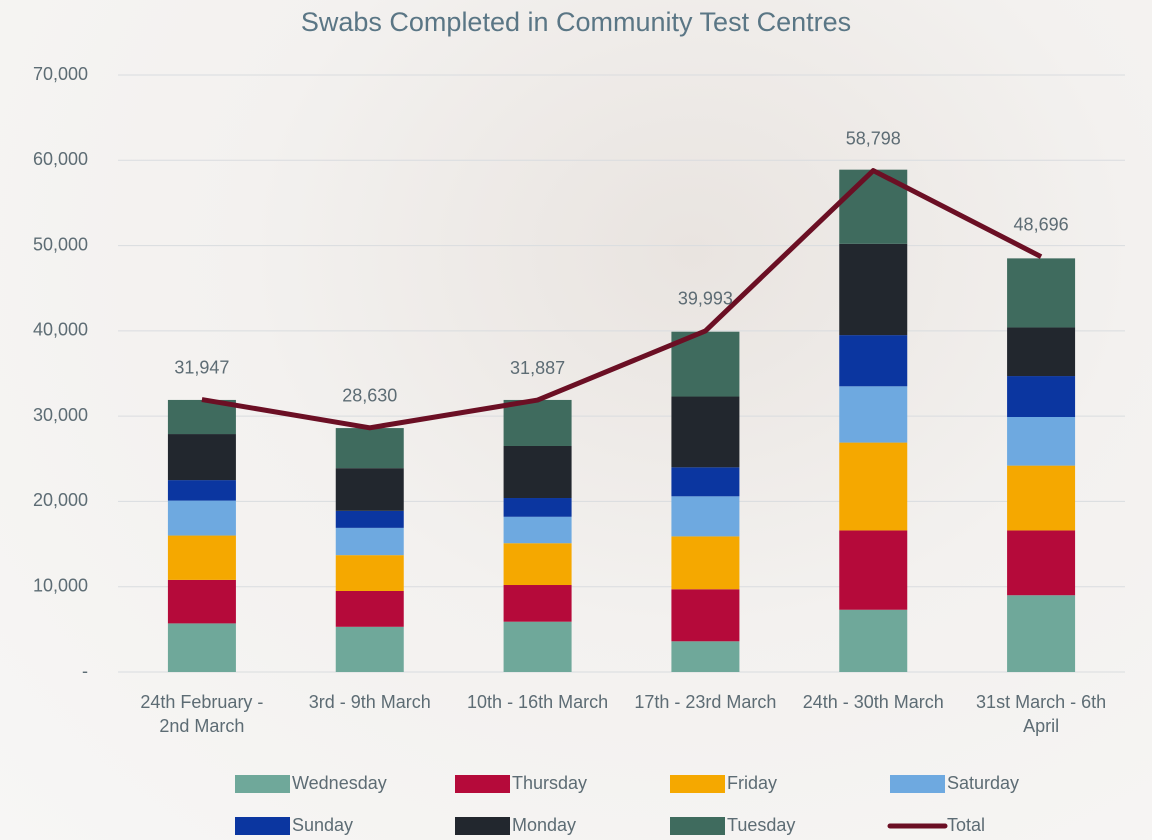 The image size is (1152, 840). I want to click on legend-label: Tuesday, so click(761, 825).